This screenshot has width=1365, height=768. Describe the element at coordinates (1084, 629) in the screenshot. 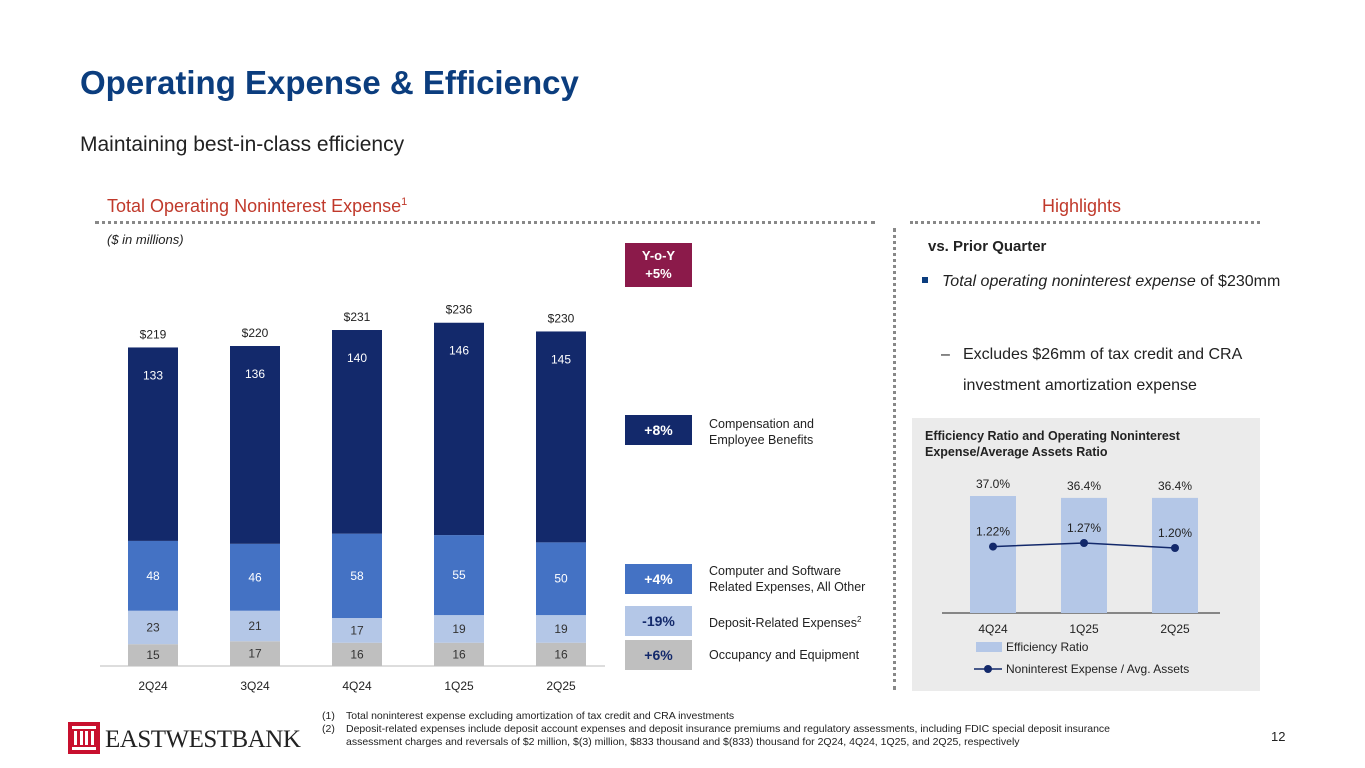

I see `efficiency-x-tick: 1Q25` at that location.